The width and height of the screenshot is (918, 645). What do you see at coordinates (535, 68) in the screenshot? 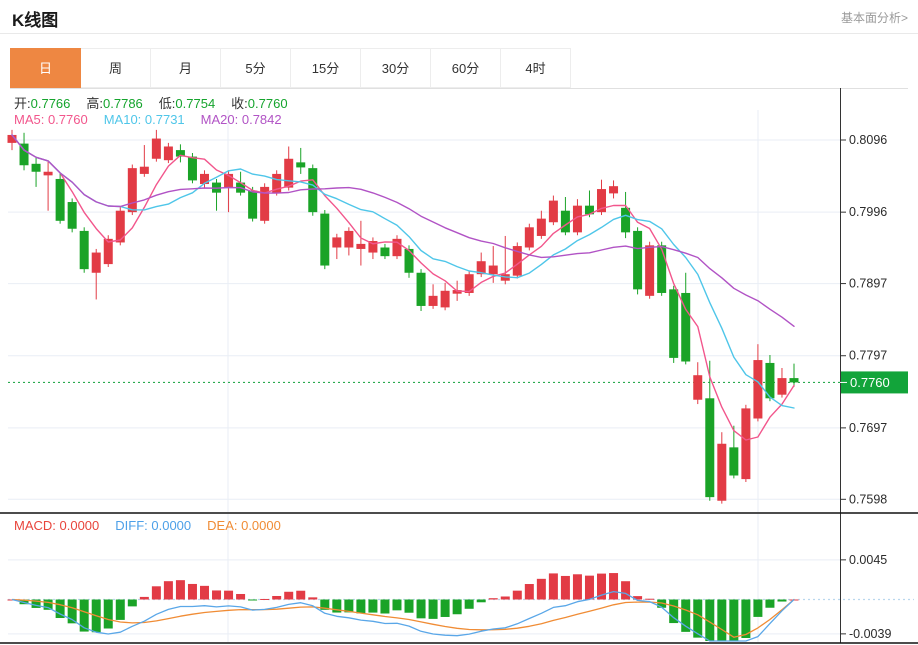
I see `tab-4hour: 4时` at bounding box center [535, 68].